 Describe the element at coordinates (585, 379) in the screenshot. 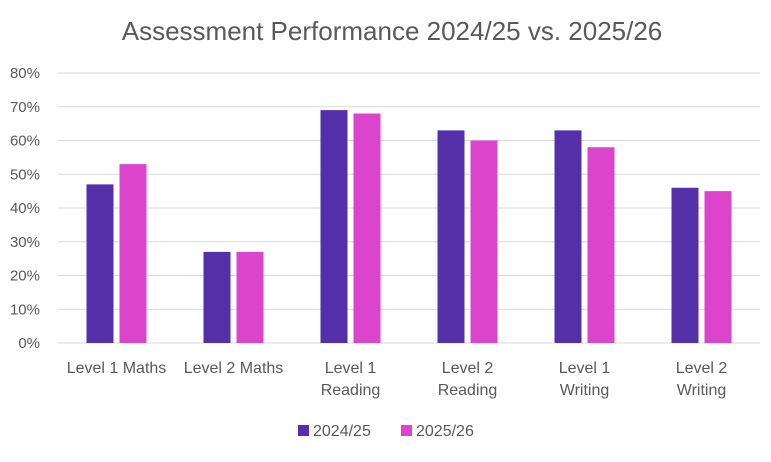

I see `category-label: Level 1 Writing` at that location.